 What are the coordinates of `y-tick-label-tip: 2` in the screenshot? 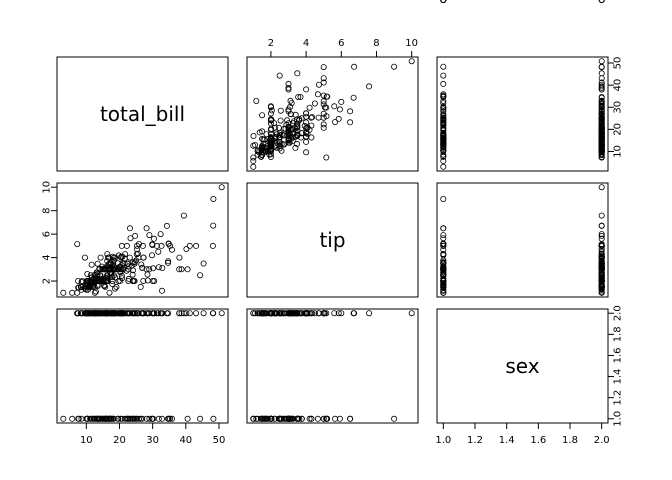 It's located at (47, 281).